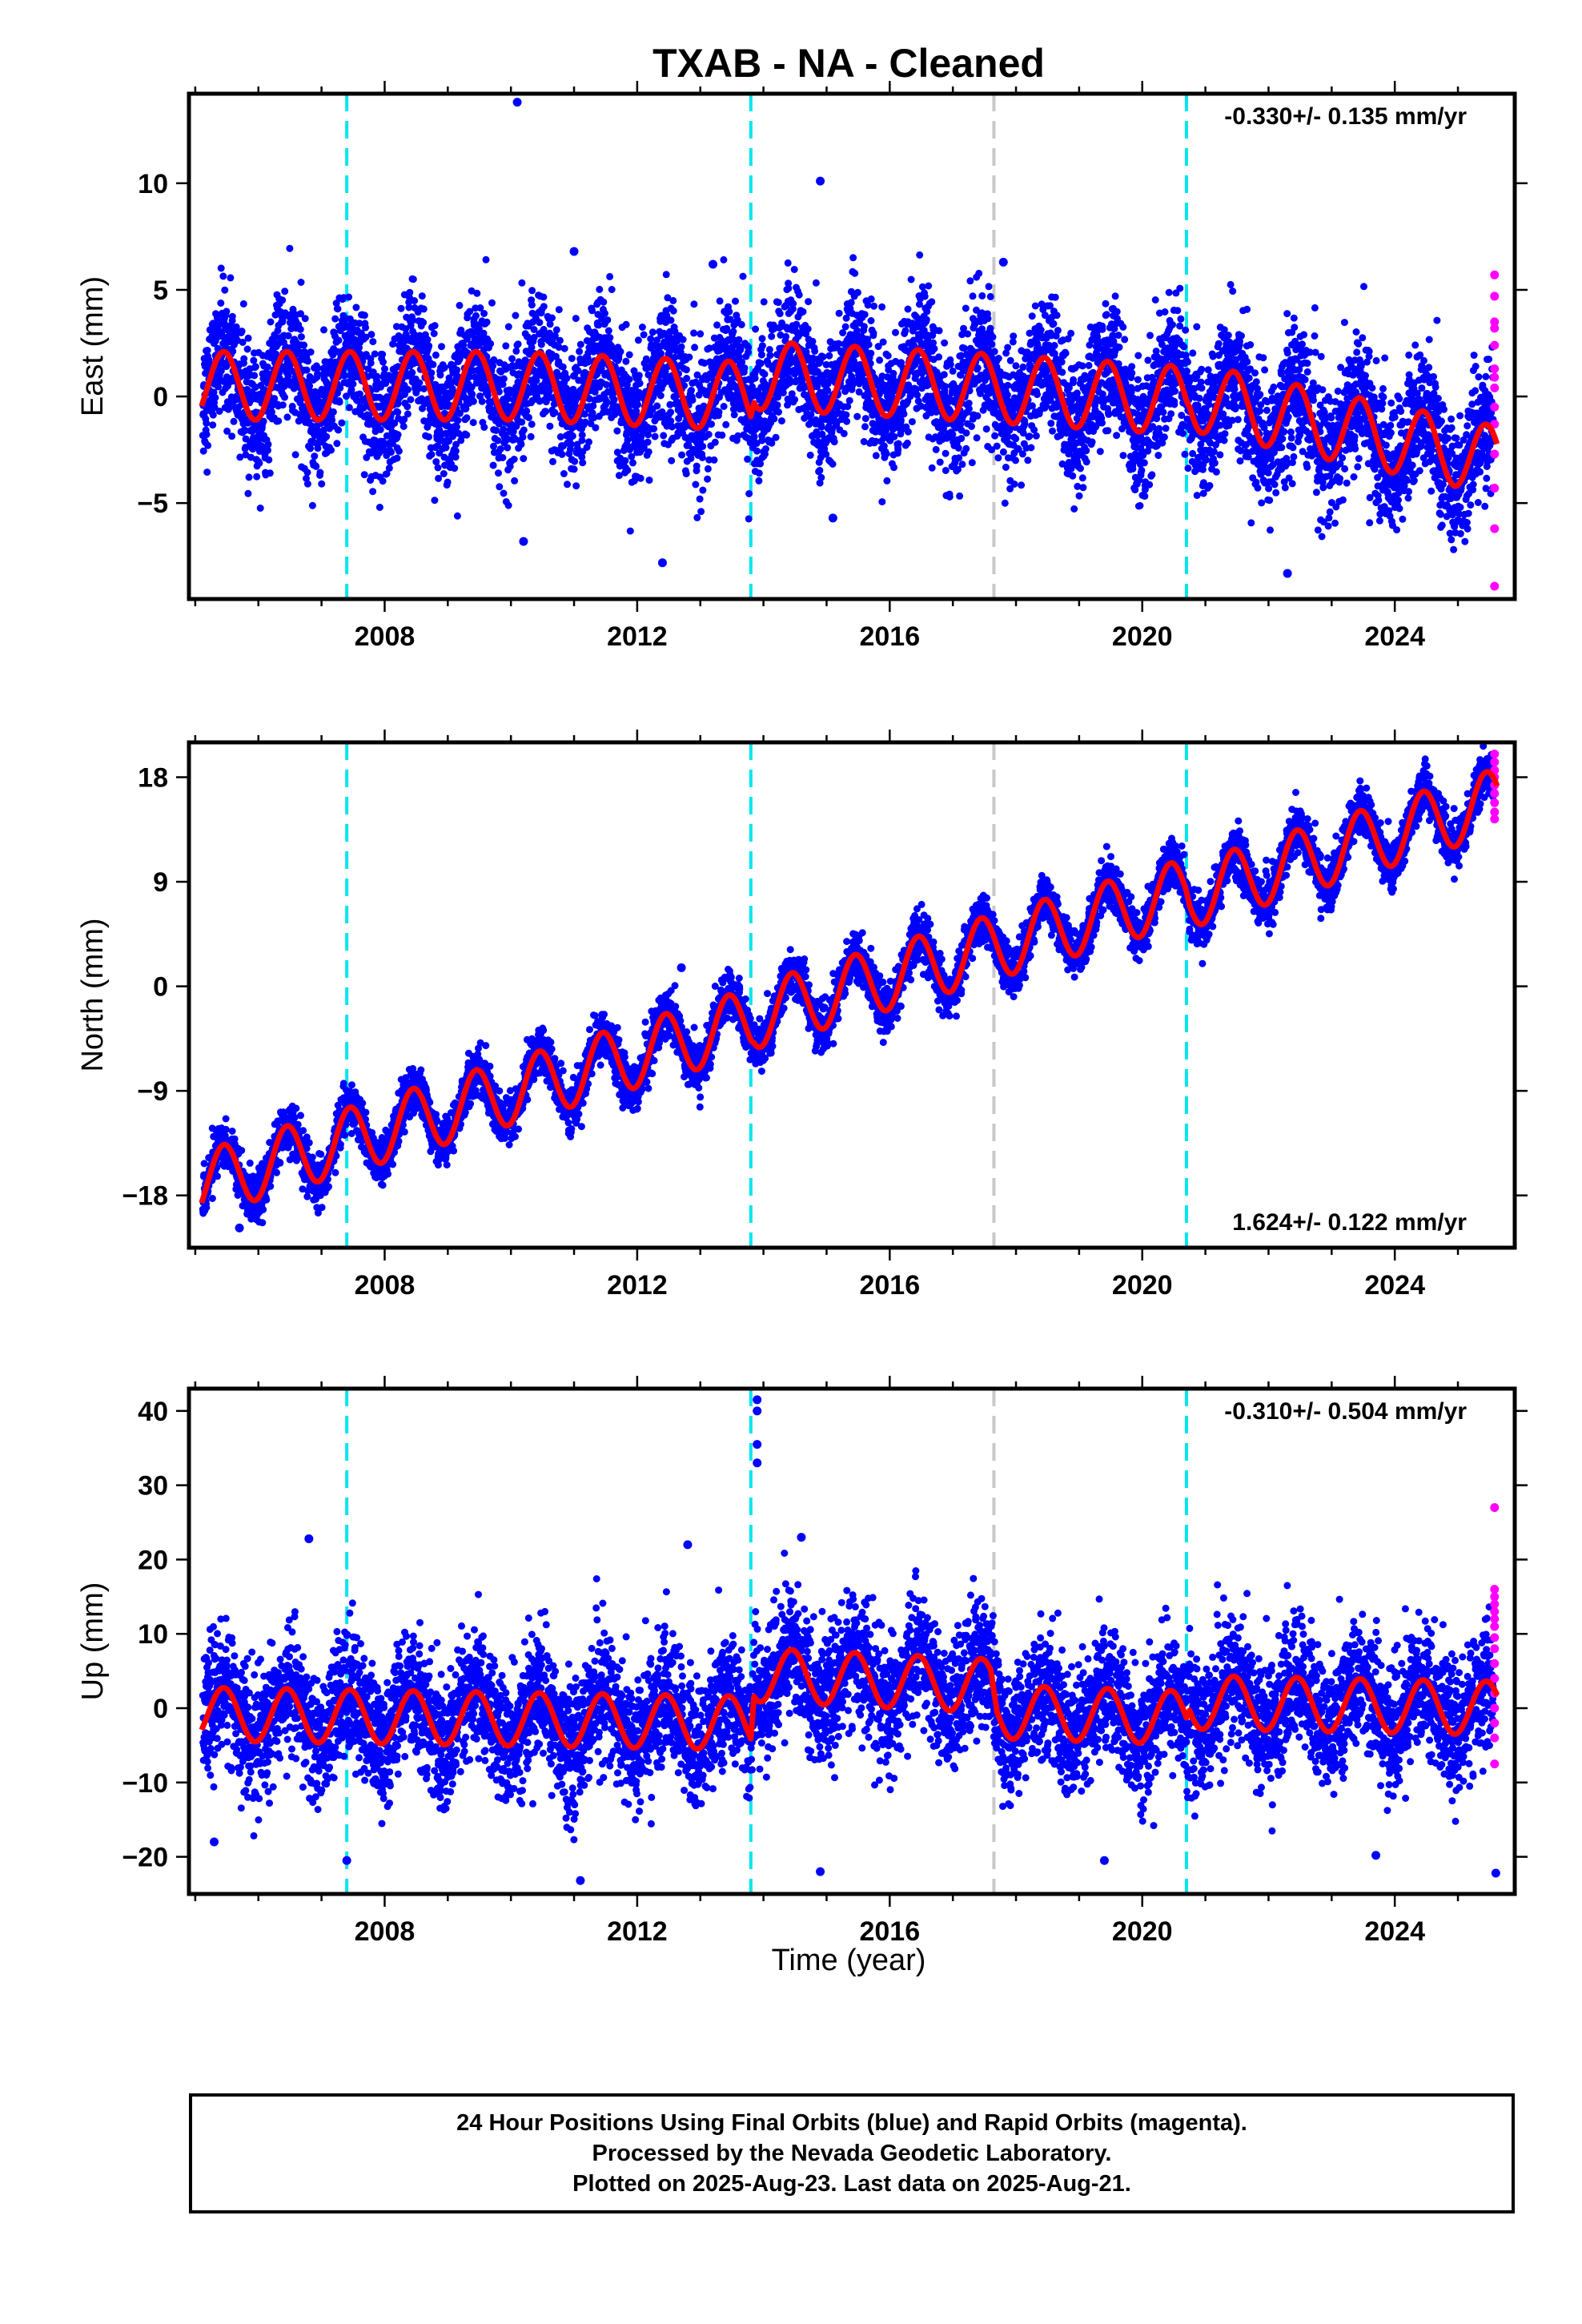 Image resolution: width=1582 pixels, height=2324 pixels. Describe the element at coordinates (93, 1642) in the screenshot. I see `y-axis-label: Up (mm)` at that location.